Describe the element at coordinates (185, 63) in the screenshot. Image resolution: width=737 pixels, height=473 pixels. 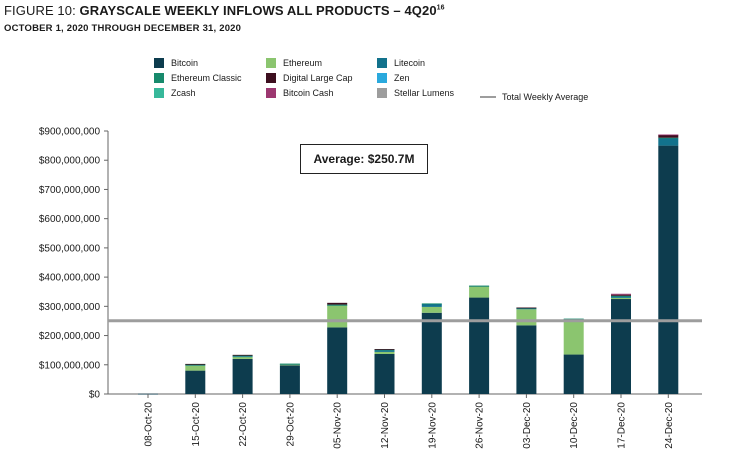
I see `legend-label: Bitcoin` at that location.